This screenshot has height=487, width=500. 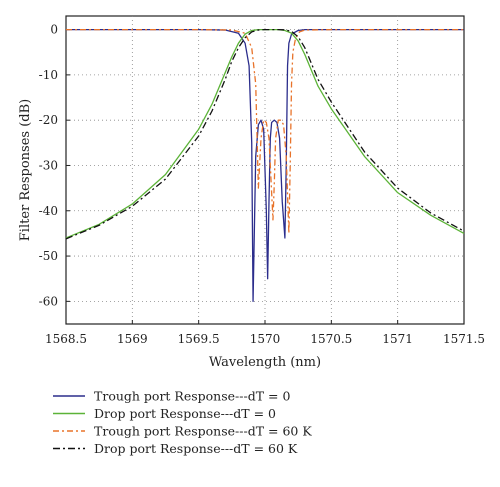 I want to click on y-tick-label: -20, so click(x=48, y=120).